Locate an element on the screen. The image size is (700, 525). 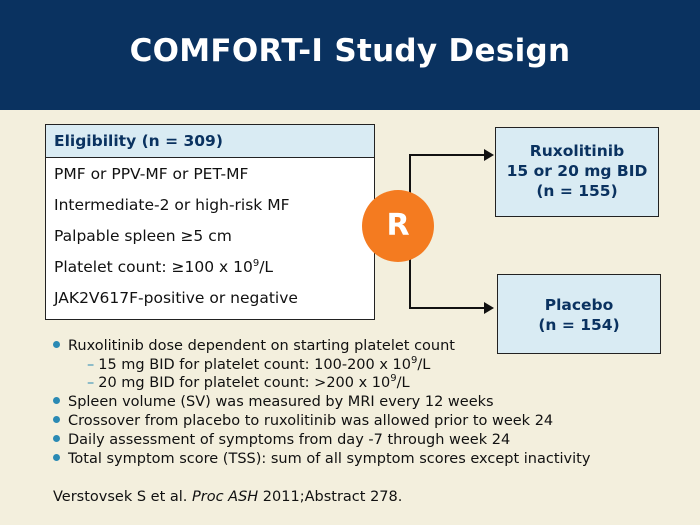
placebo-arm-count: (n = 154) is located at coordinates (579, 325).